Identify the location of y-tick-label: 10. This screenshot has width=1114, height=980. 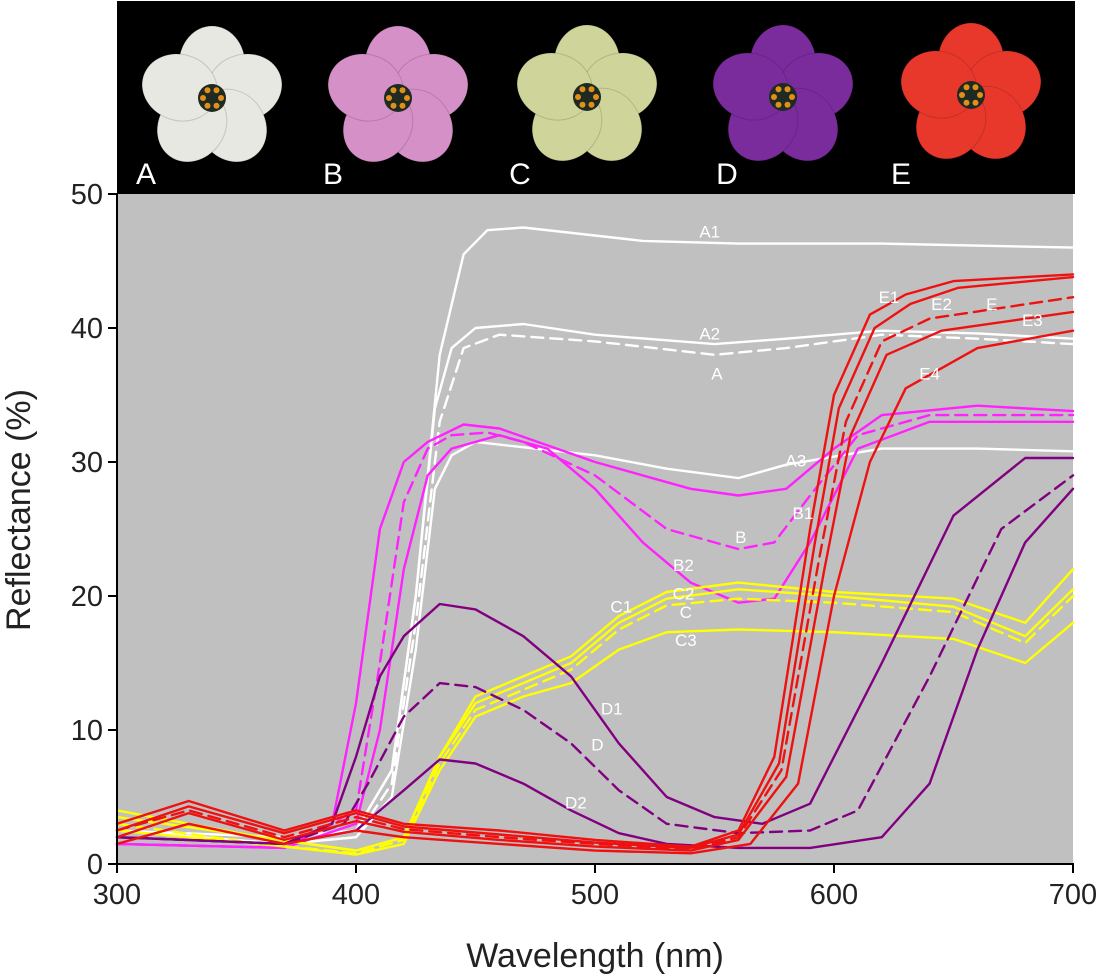
(87, 731).